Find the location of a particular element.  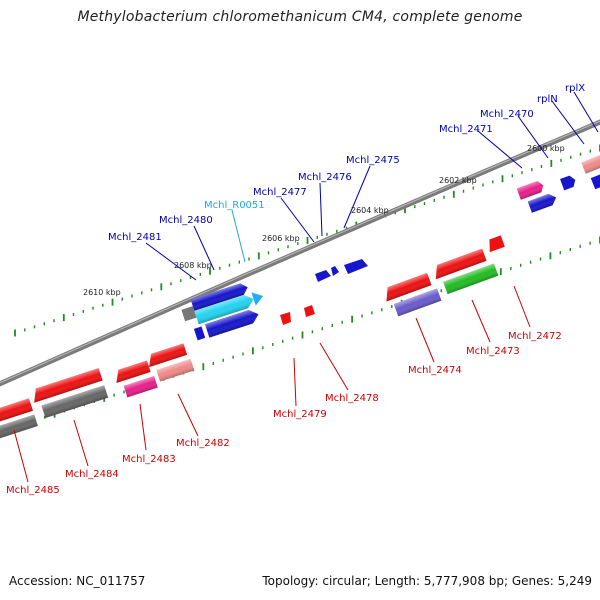

tick-label-2610: 2610 kbp is located at coordinates (102, 292).